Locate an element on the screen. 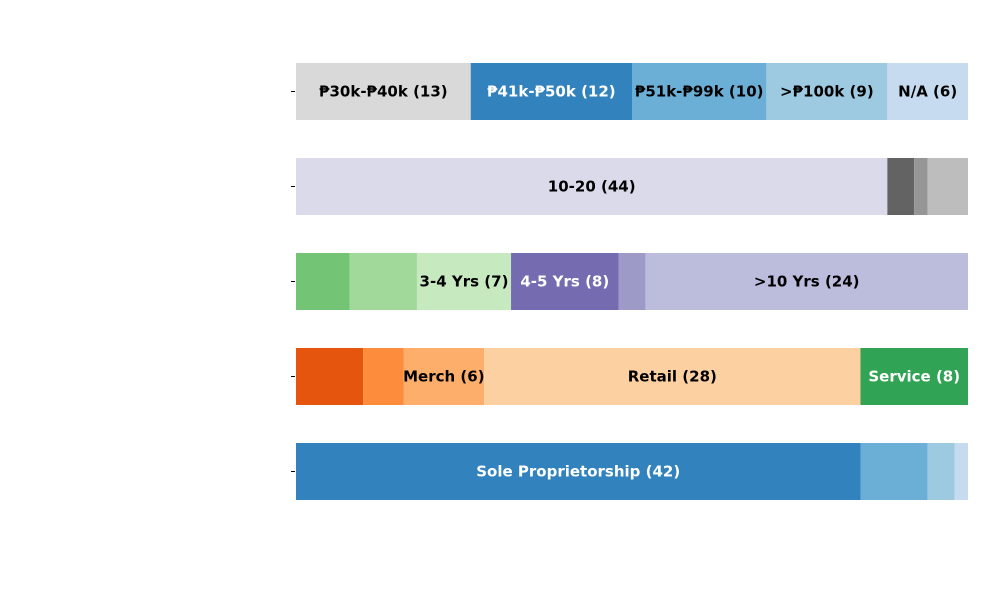 The image size is (989, 590). bar-row-2: 3-4 Yrs (7) 4-5 Yrs (8) >10 Yrs (24) is located at coordinates (629, 281).